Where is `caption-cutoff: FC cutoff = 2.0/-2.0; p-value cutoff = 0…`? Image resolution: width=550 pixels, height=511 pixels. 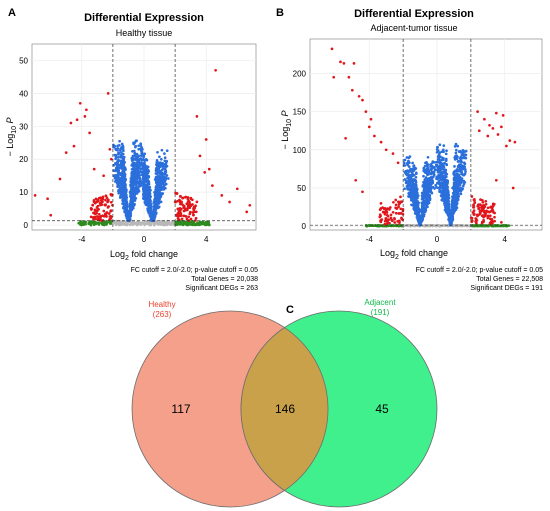 caption-cutoff: FC cutoff = 2.0/-2.0; p-value cutoff = 0… is located at coordinates (194, 270).